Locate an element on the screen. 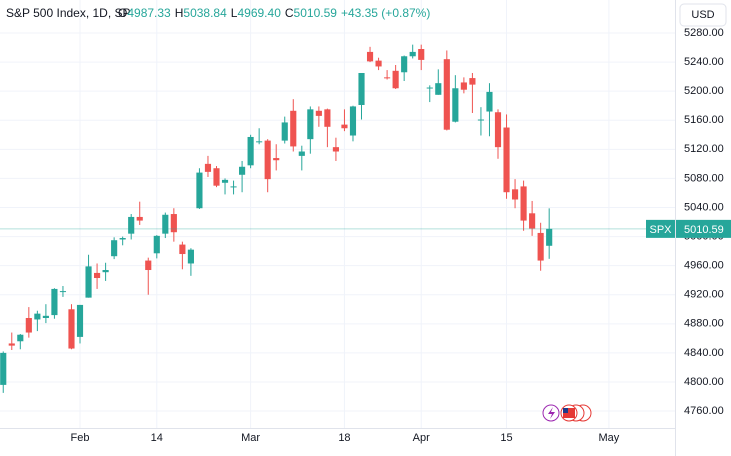 This screenshot has height=456, width=731. ohlc-value: 4969.40 is located at coordinates (259, 13).